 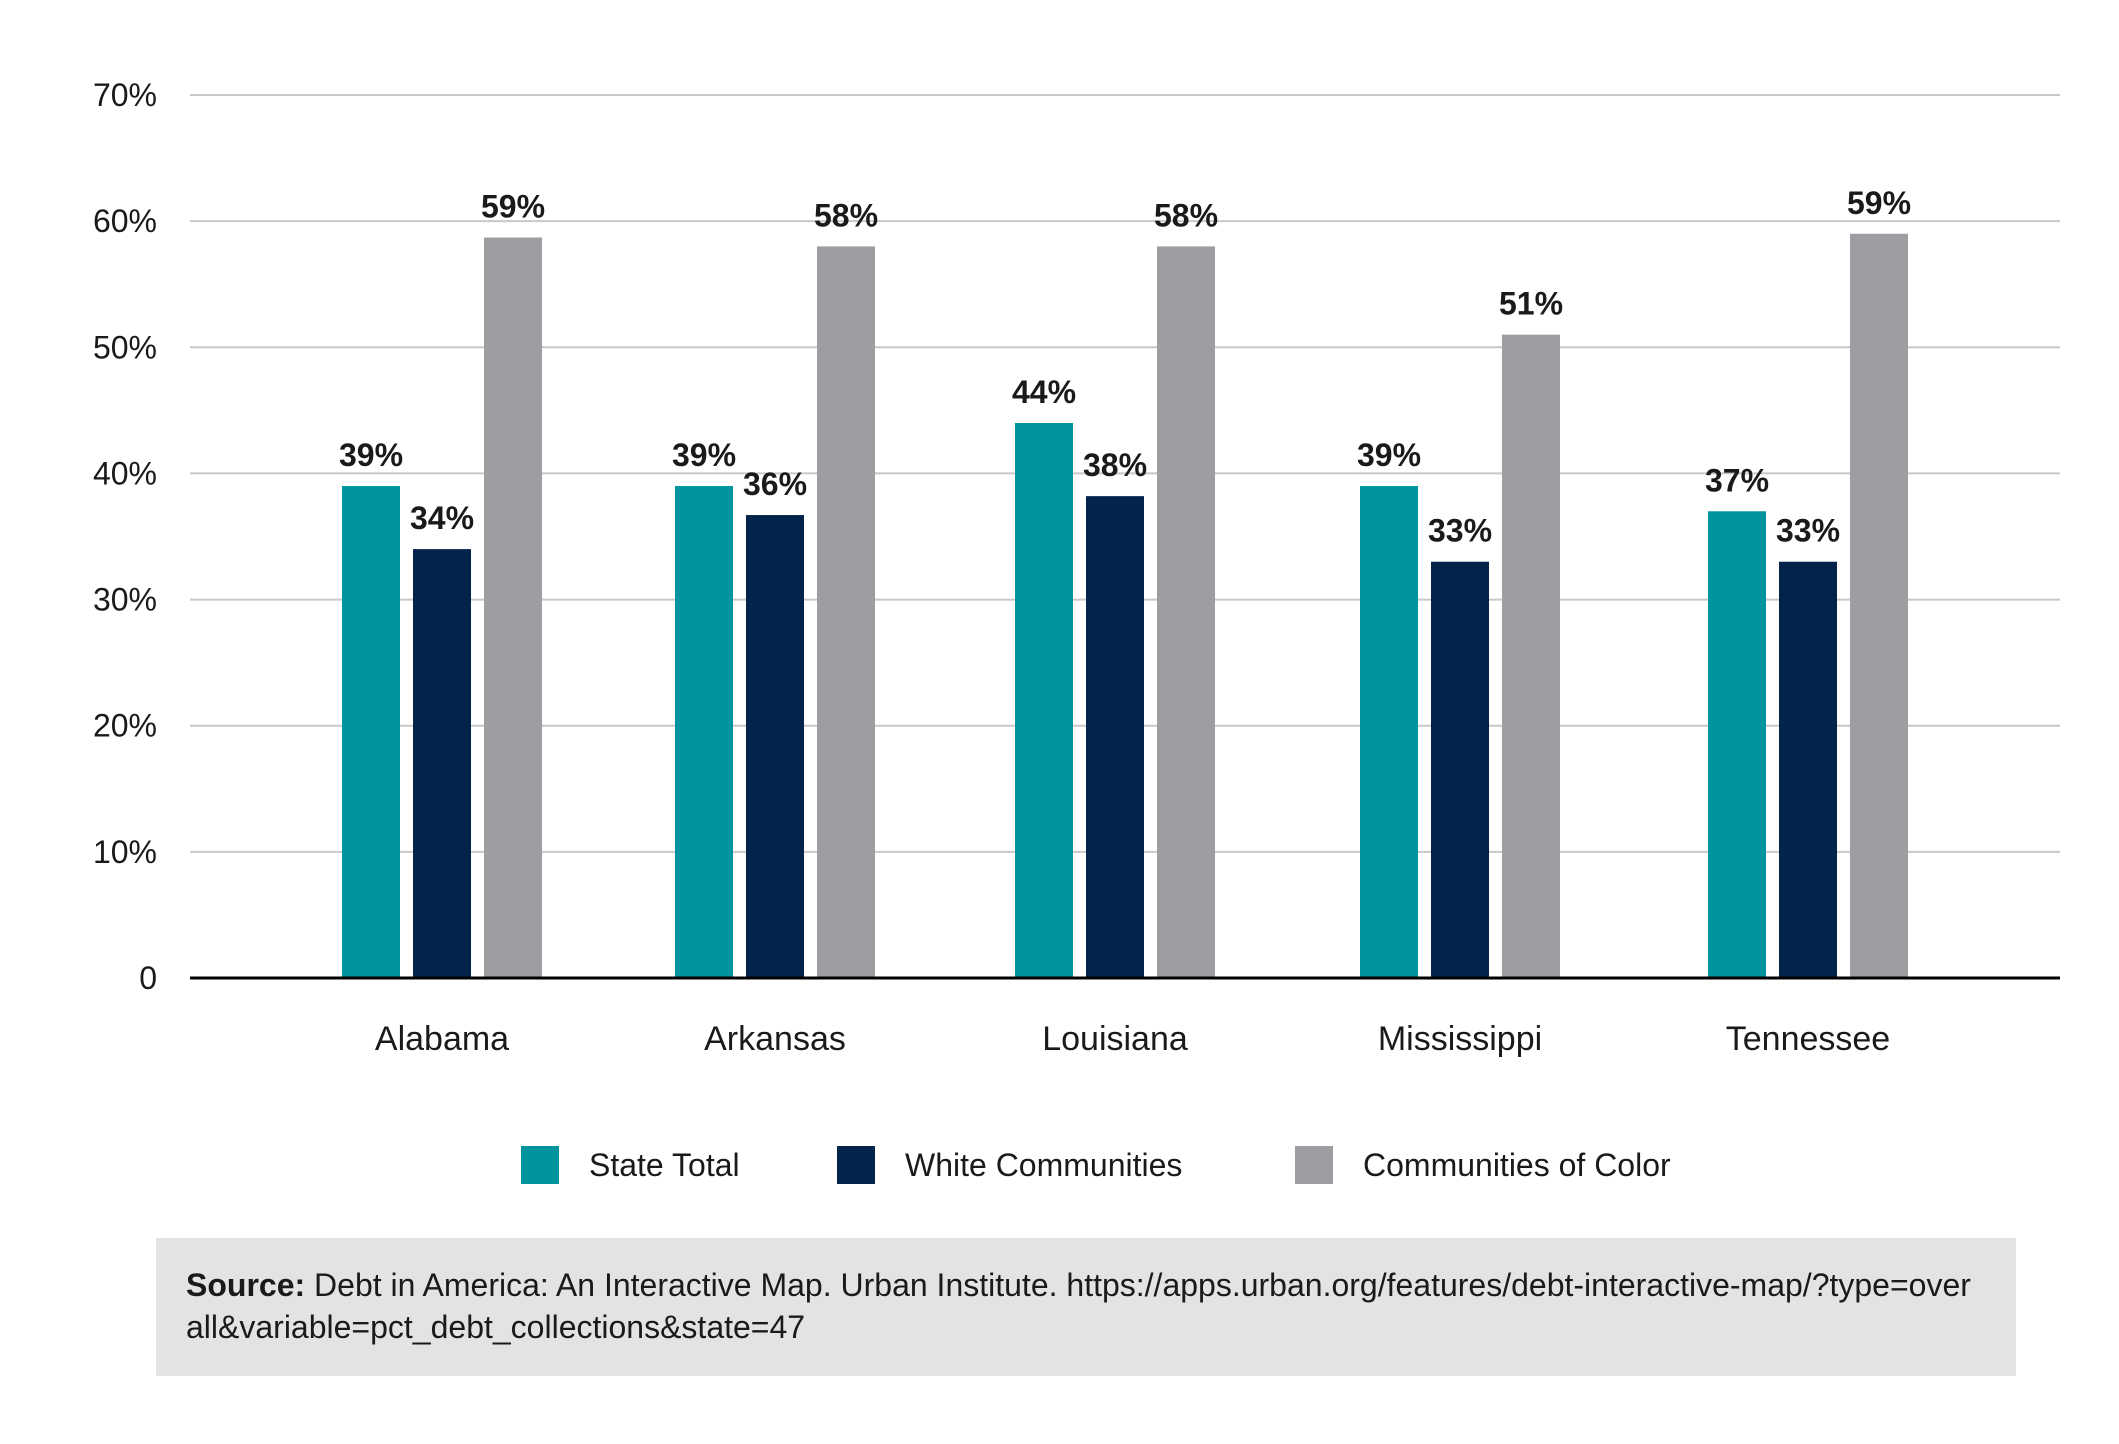 I want to click on legend-item-state-total: State Total, so click(x=630, y=1165).